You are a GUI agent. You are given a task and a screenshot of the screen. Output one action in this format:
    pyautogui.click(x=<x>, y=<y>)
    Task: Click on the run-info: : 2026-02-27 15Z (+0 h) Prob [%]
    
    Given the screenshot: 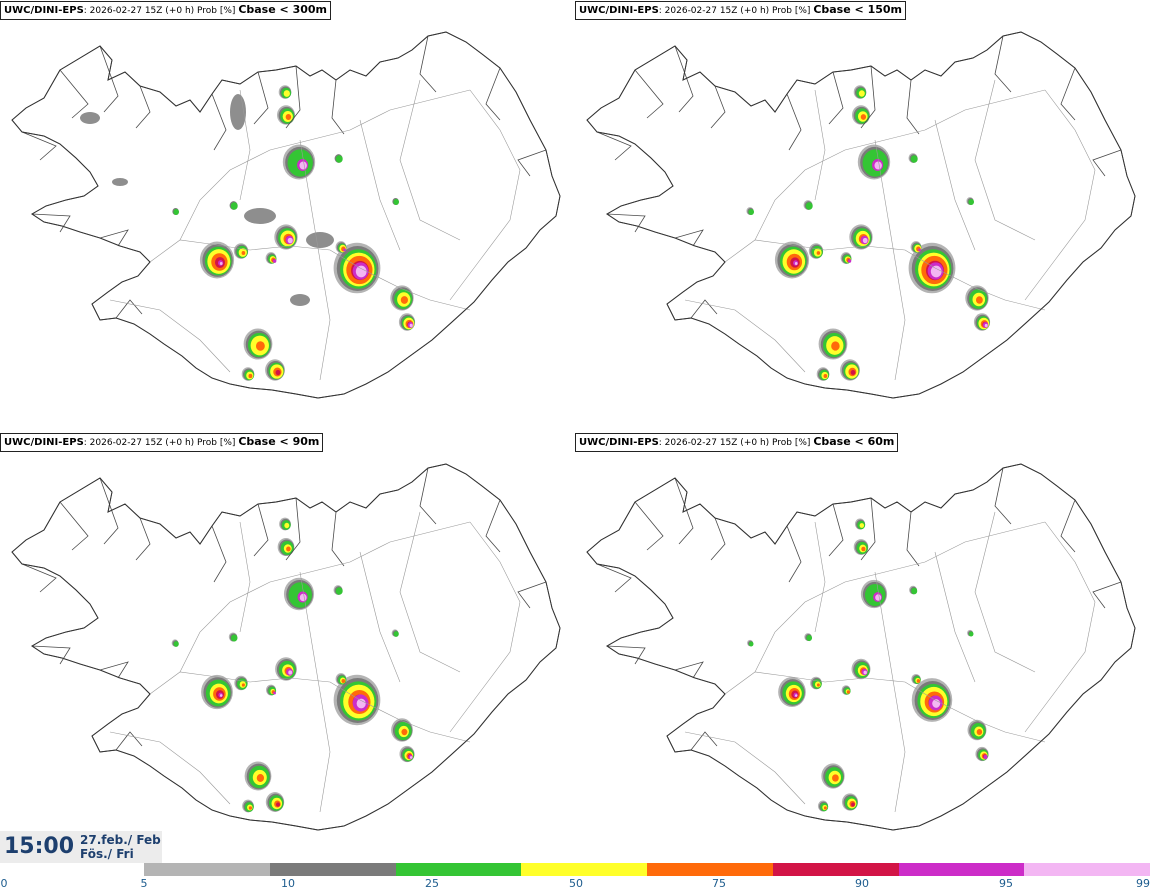 What is the action you would take?
    pyautogui.click(x=736, y=443)
    